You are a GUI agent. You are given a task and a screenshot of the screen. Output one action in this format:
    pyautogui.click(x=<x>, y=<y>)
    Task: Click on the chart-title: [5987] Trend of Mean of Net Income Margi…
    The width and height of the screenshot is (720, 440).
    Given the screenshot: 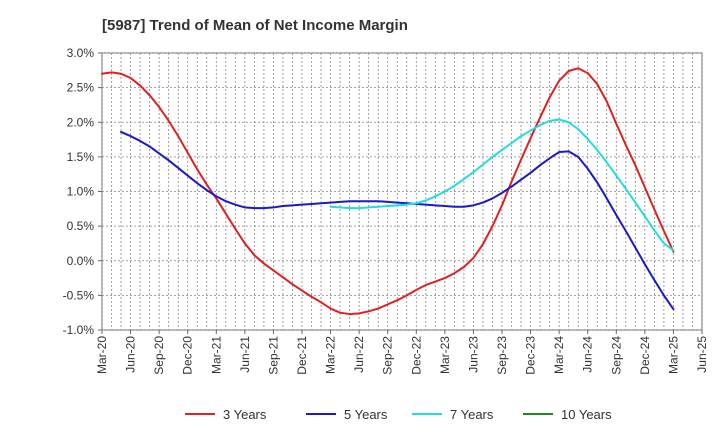 What is the action you would take?
    pyautogui.click(x=255, y=25)
    